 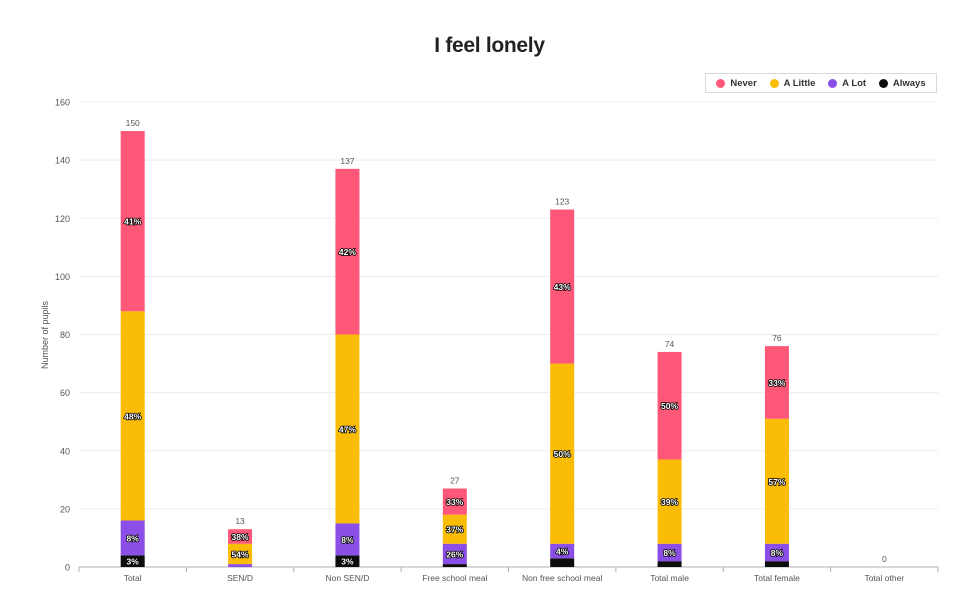 What do you see at coordinates (133, 578) in the screenshot?
I see `x-tick-label: Total` at bounding box center [133, 578].